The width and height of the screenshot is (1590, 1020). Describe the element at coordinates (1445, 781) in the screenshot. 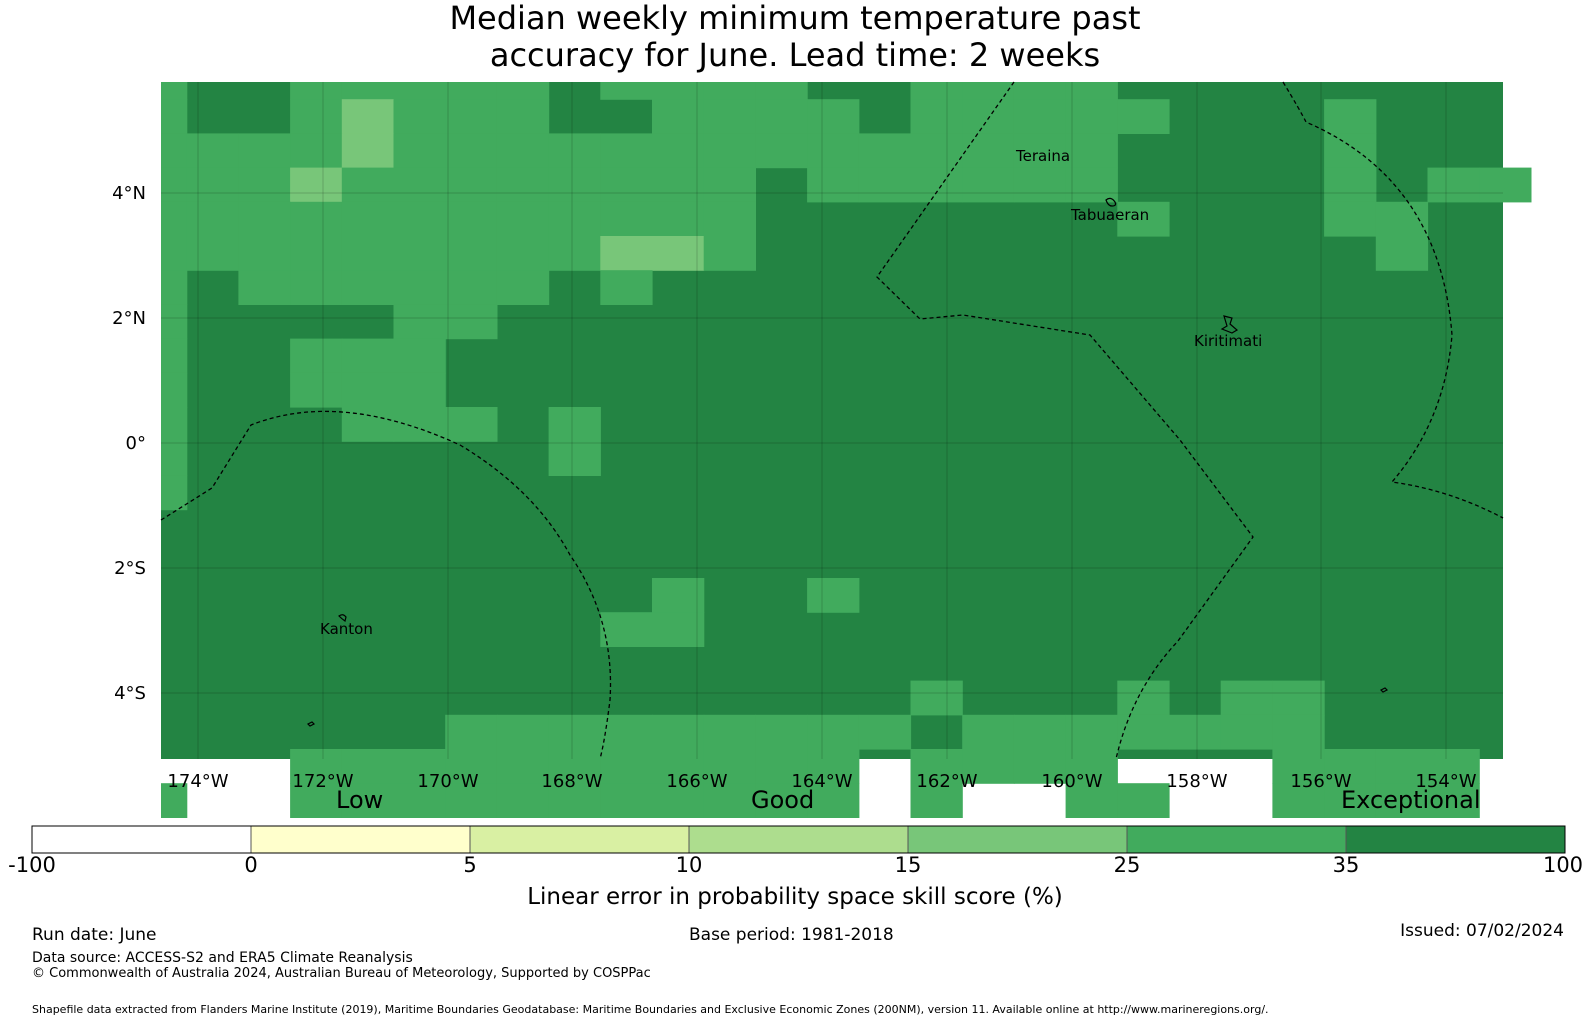

I see `longitude-tick-label: 154°W` at that location.